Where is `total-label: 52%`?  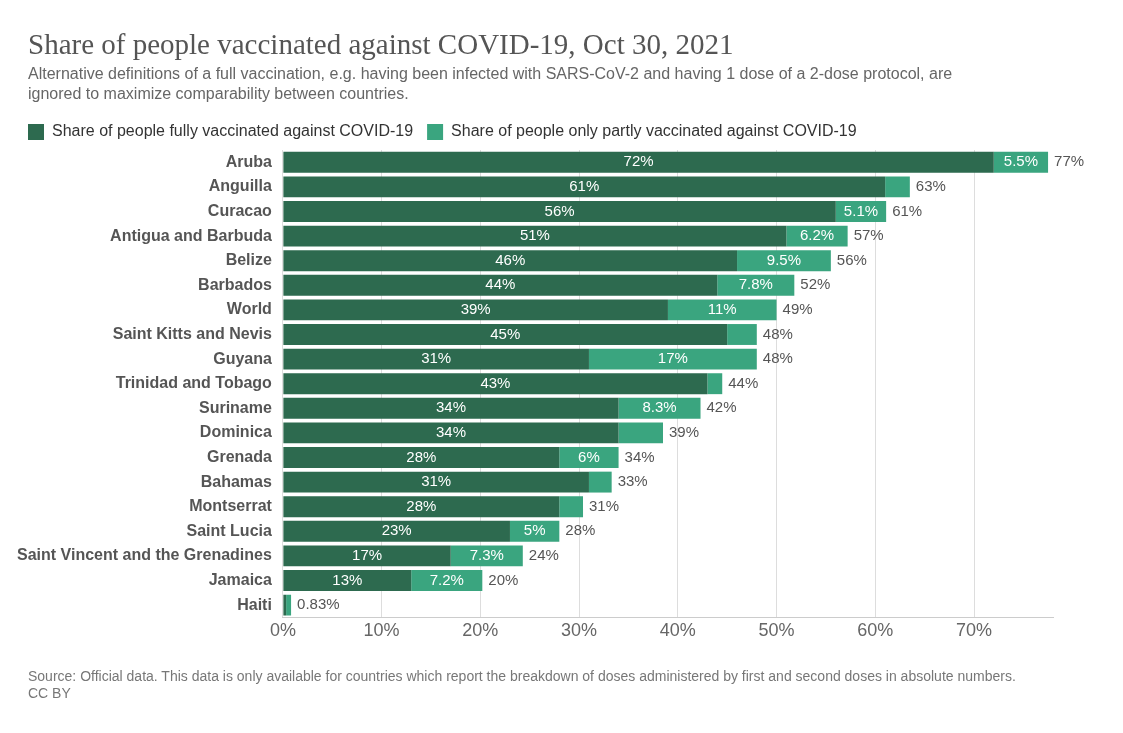 total-label: 52% is located at coordinates (815, 284).